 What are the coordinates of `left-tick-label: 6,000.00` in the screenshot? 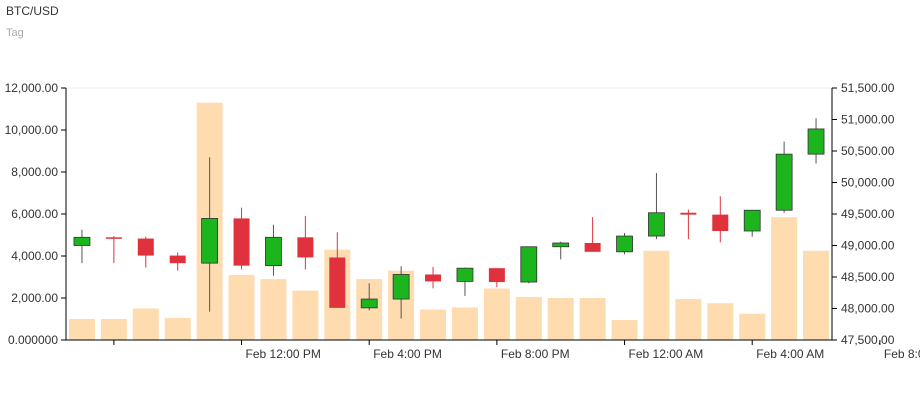 It's located at (34, 214).